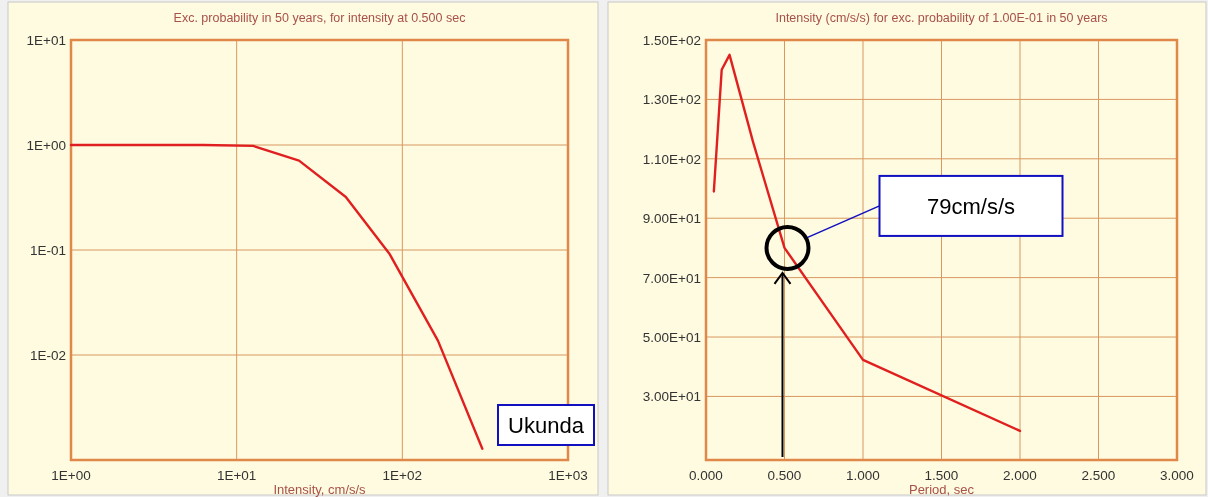  Describe the element at coordinates (320, 489) in the screenshot. I see `x-axis-title: Intensity, cm/s/s` at that location.